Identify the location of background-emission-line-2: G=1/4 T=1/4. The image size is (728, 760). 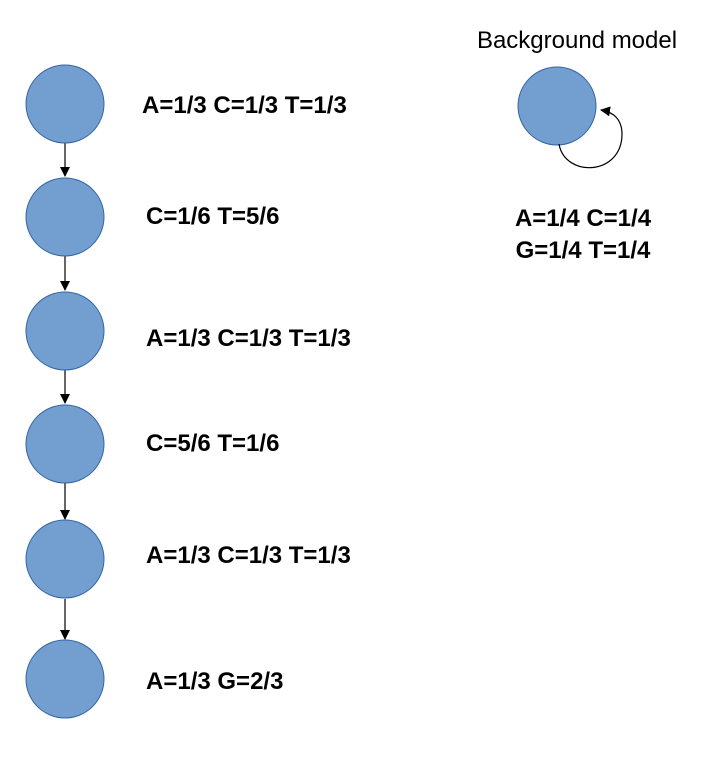
(583, 250).